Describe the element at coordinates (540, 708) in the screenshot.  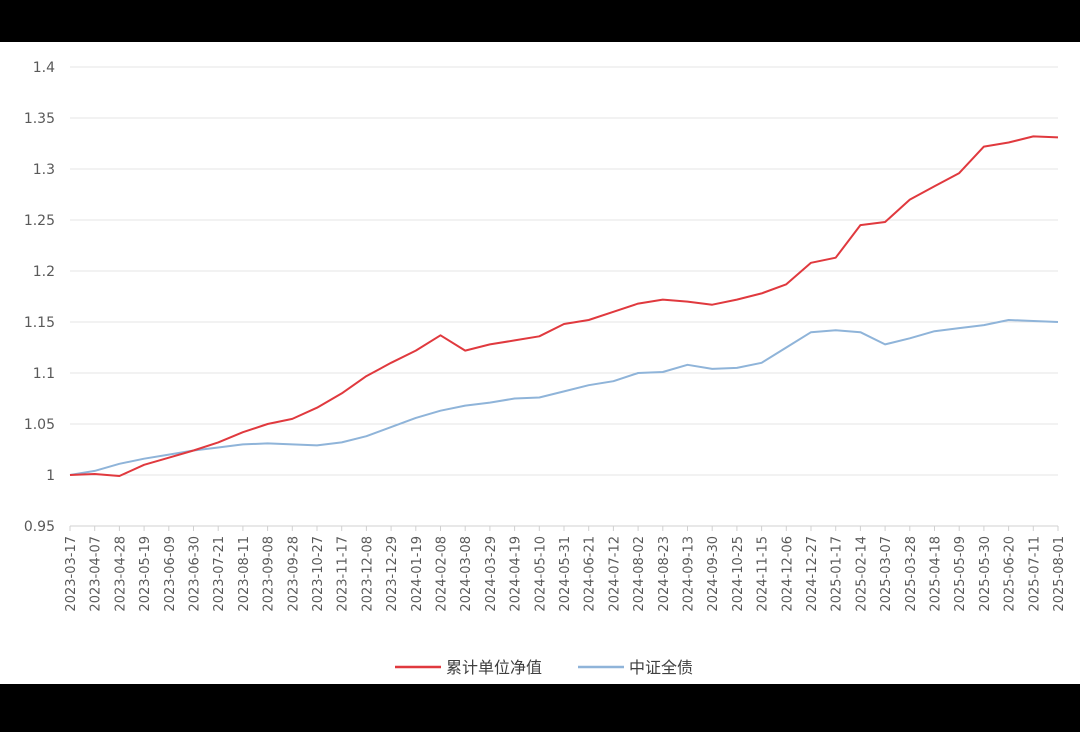
I see `bottom-black-bar` at that location.